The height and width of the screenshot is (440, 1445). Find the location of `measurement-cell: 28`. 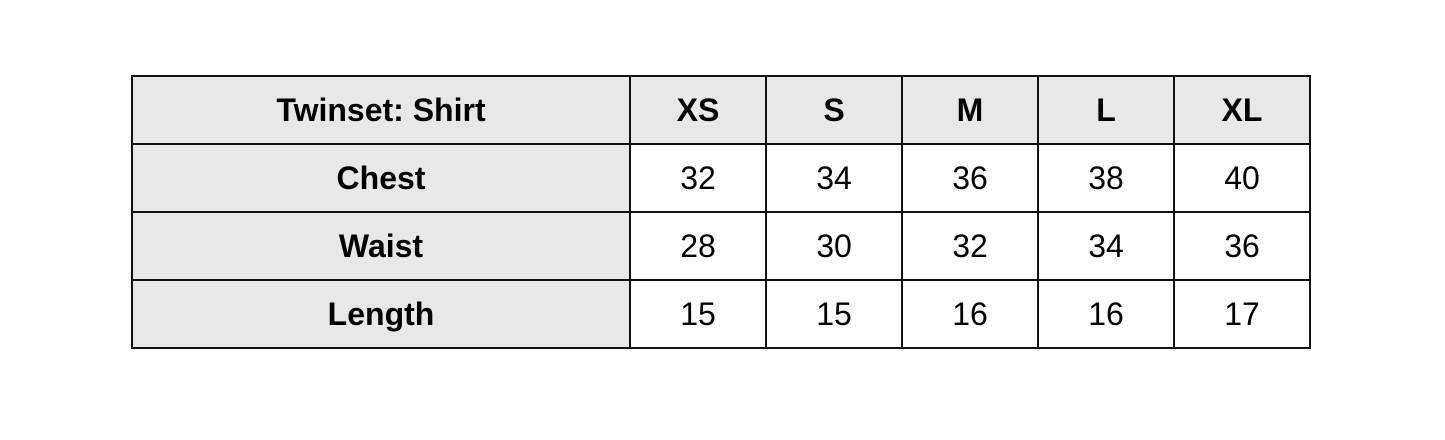

measurement-cell: 28 is located at coordinates (698, 246).